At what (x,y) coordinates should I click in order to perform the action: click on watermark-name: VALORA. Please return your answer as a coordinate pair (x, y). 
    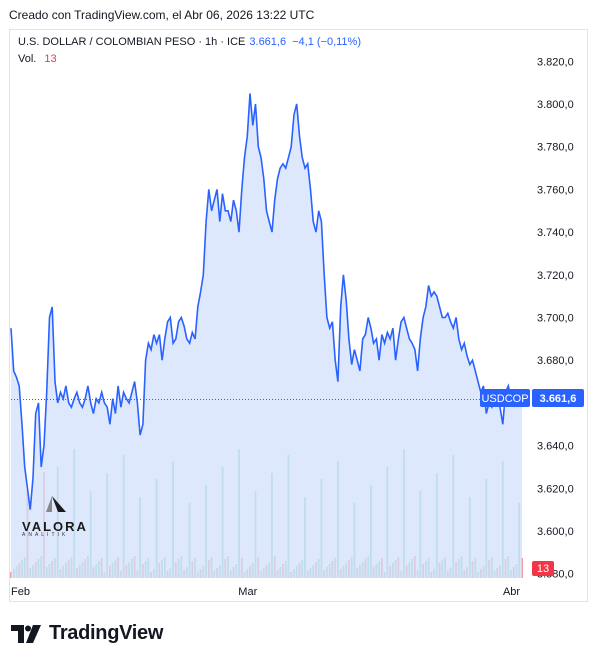
    Looking at the image, I should click on (55, 526).